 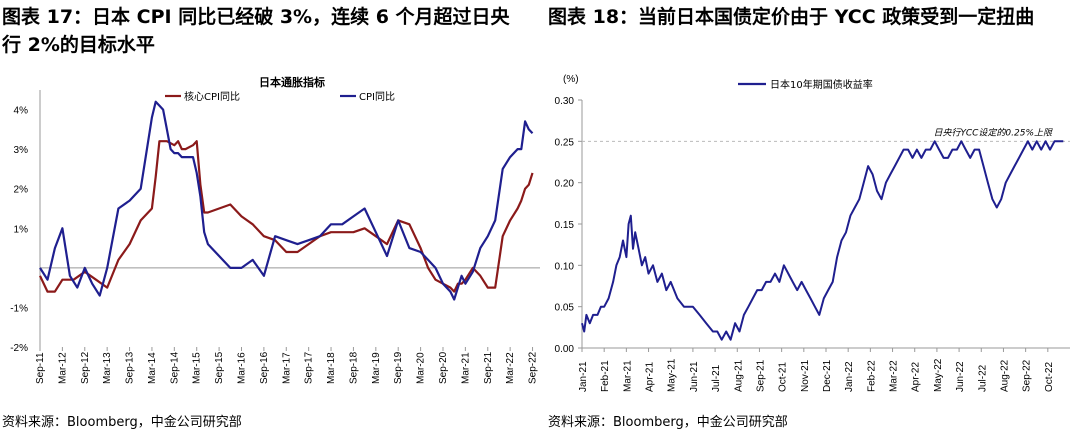 I want to click on x-tick-label: Mar-14, so click(x=152, y=368).